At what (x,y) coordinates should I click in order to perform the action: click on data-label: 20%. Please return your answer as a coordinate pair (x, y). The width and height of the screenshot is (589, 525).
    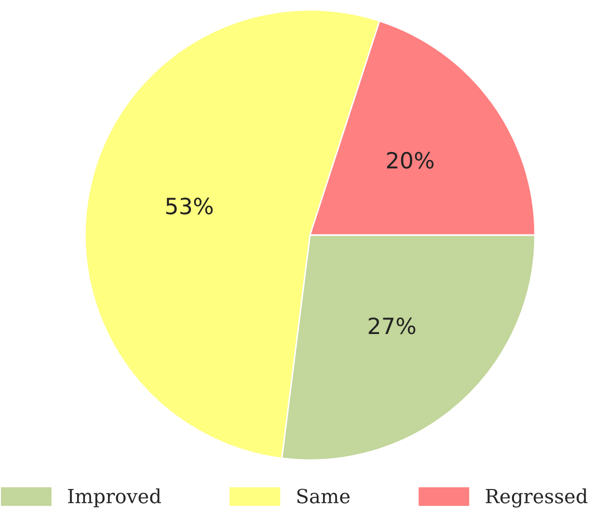
    Looking at the image, I should click on (410, 160).